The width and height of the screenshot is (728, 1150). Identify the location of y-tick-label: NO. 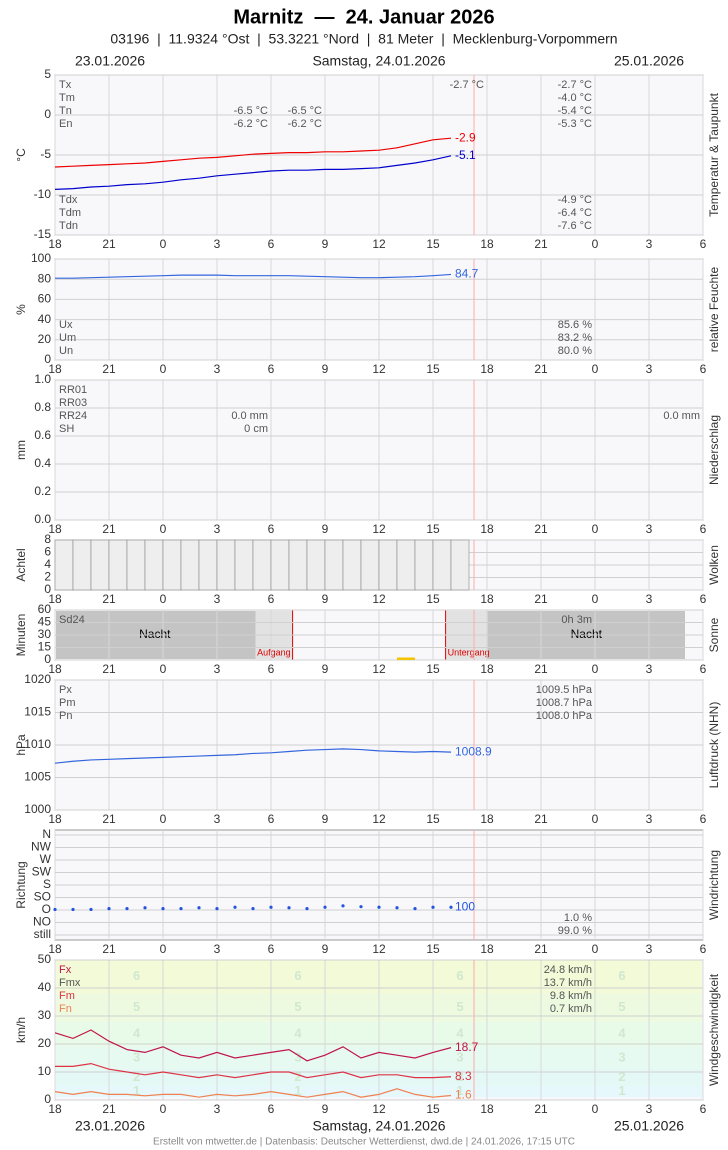
(42, 922).